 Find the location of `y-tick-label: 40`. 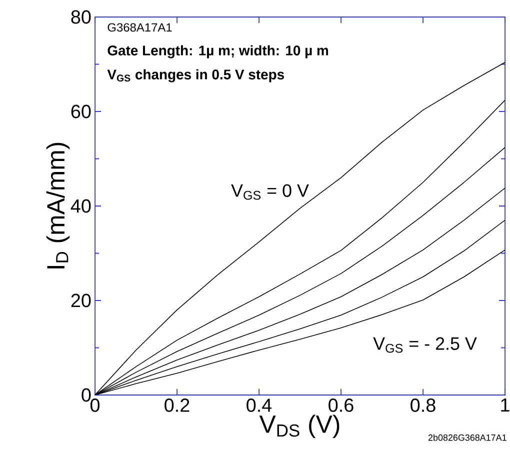

y-tick-label: 40 is located at coordinates (80, 206).